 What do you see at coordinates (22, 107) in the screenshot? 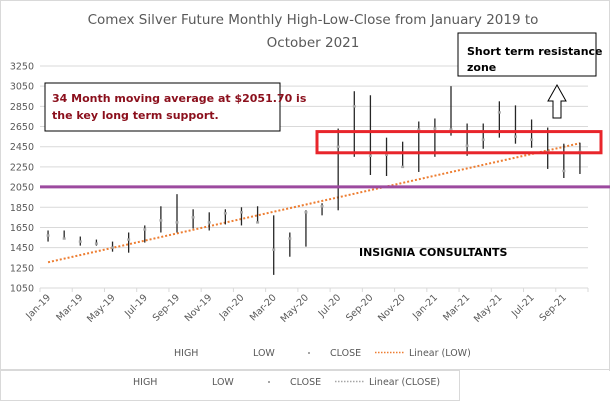
I see `y-tick-label: 2850` at bounding box center [22, 107].